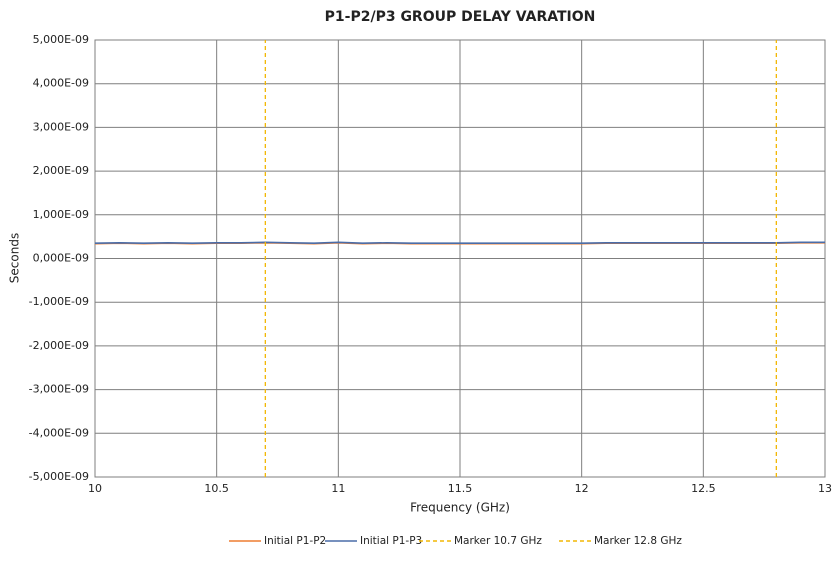  Describe the element at coordinates (61, 170) in the screenshot. I see `y-tick-label: 2,000E-09` at that location.